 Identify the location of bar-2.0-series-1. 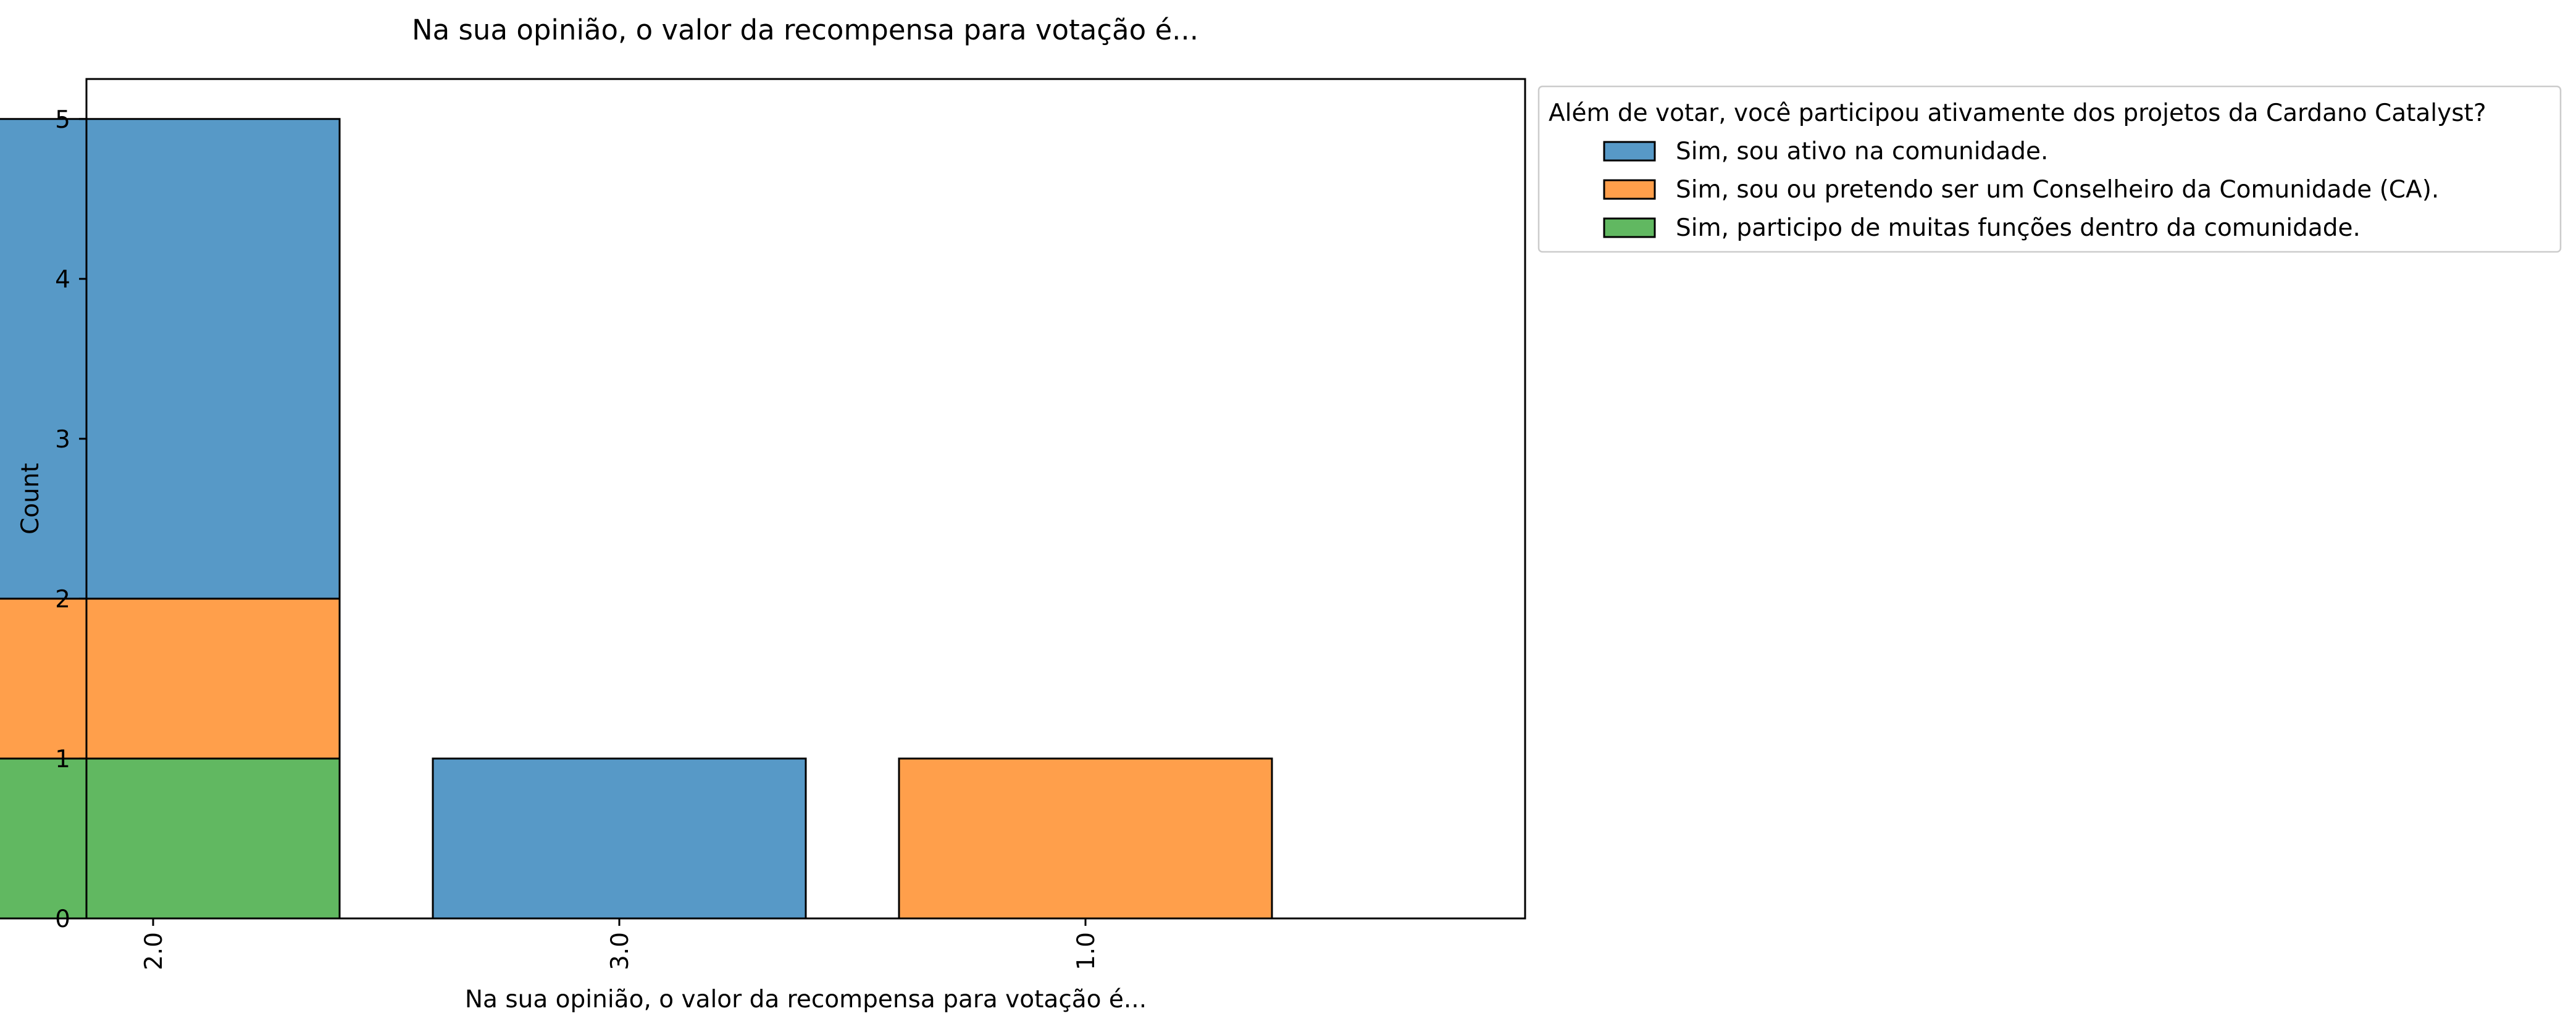
(171, 678).